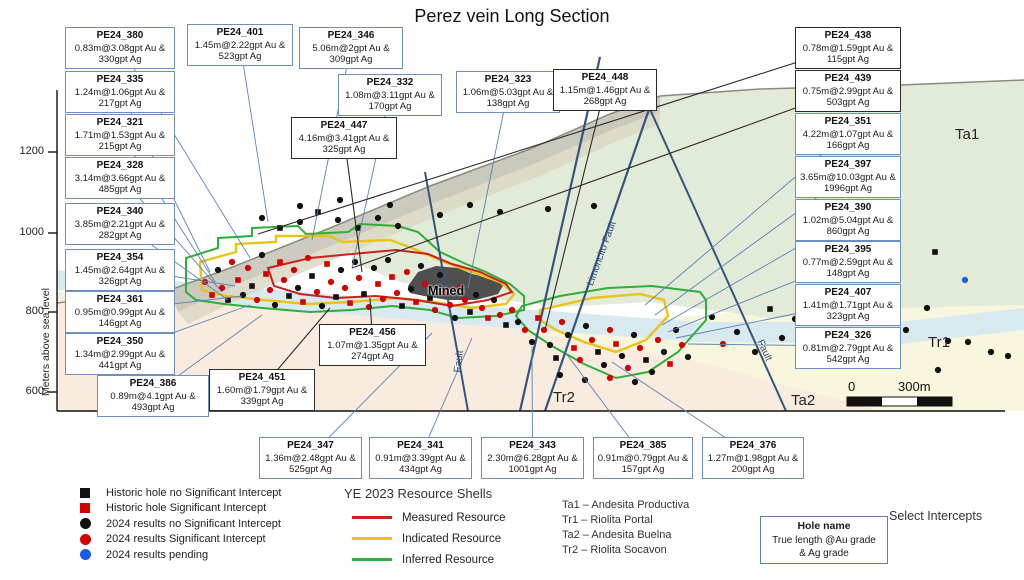 Image resolution: width=1024 pixels, height=580 pixels. I want to click on callout-pe24_346: PE24_346 5.06m@2gpt Au & 309gpt Ag, so click(351, 48).